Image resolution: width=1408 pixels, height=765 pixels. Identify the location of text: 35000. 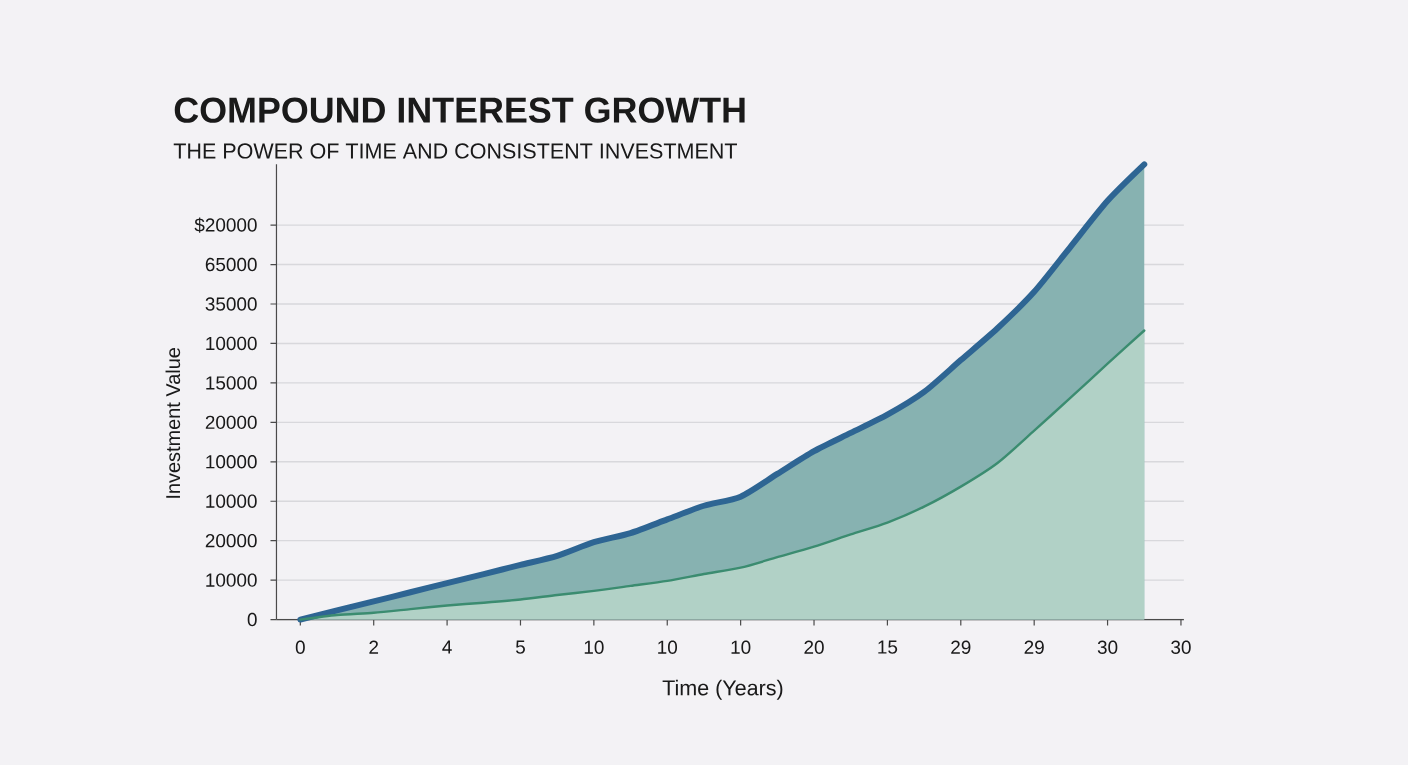
(231, 304).